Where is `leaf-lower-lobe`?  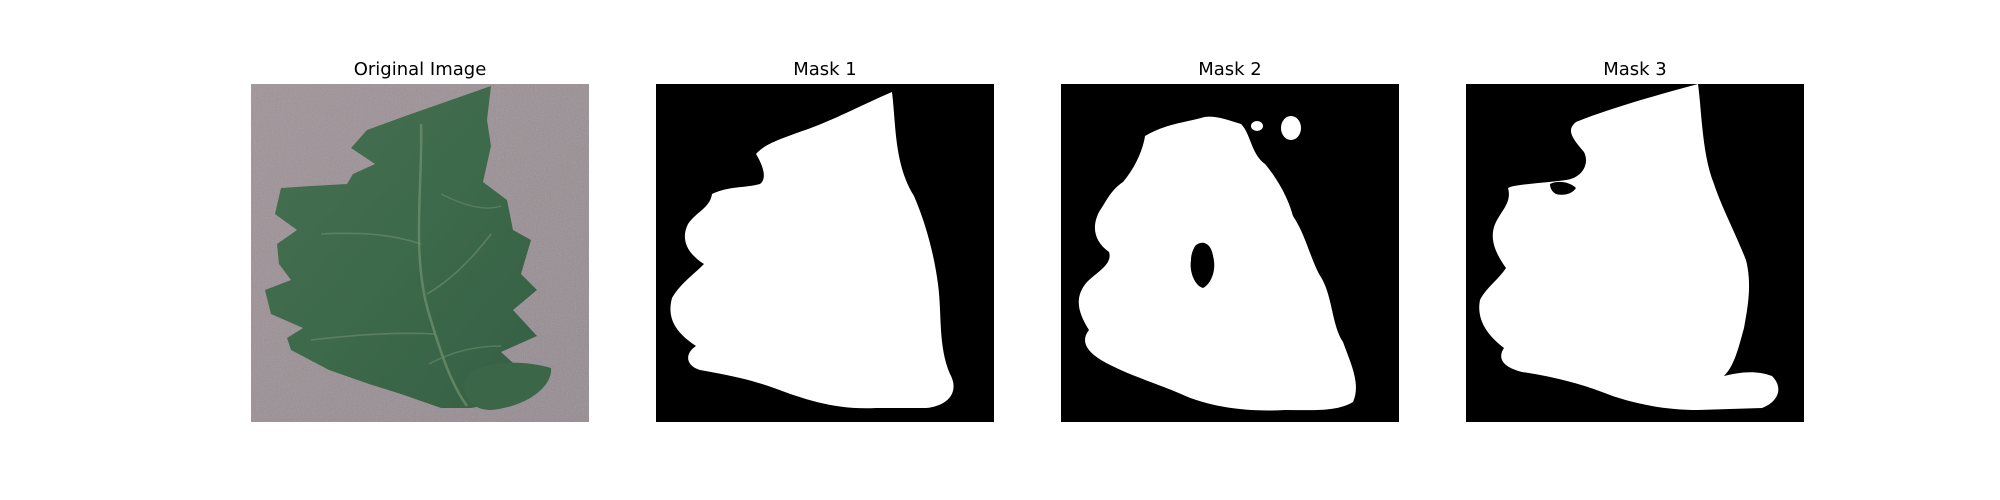
leaf-lower-lobe is located at coordinates (508, 386).